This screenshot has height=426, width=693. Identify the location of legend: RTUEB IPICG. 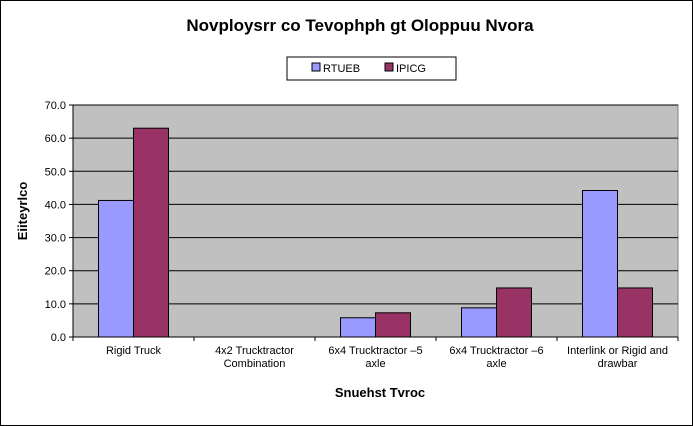
(371, 68).